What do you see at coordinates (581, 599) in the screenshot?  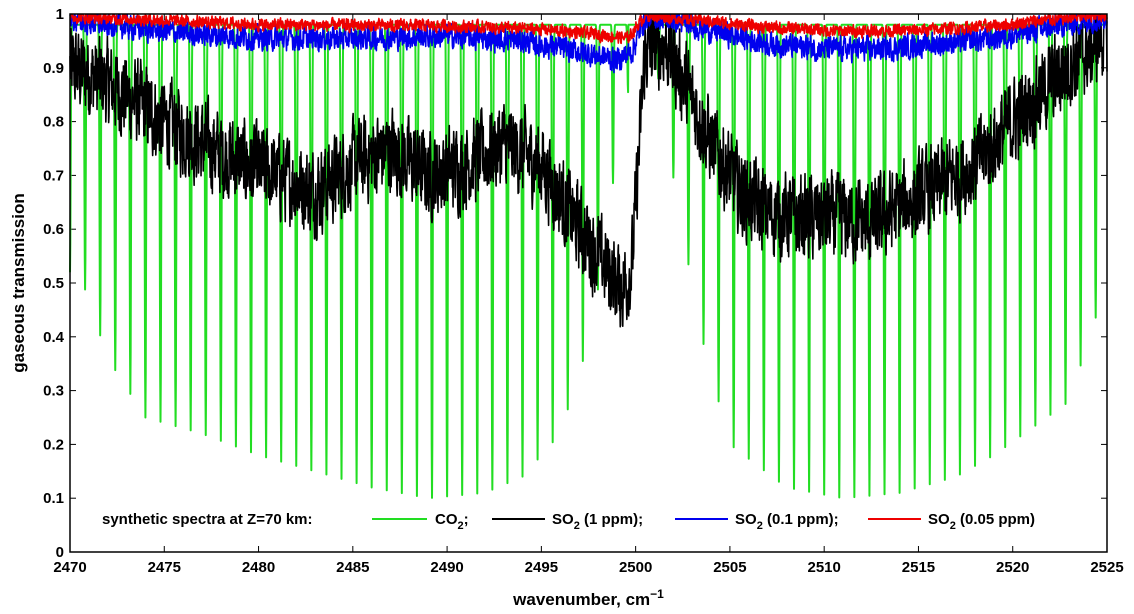 I see `x-axis-title-text: wavenumber, cm` at bounding box center [581, 599].